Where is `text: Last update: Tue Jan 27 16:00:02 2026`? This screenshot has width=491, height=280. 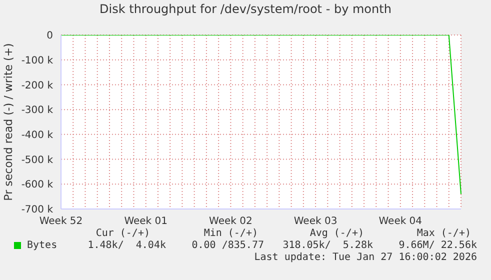
text: Last update: Tue Jan 27 16:00:02 2026 is located at coordinates (365, 257).